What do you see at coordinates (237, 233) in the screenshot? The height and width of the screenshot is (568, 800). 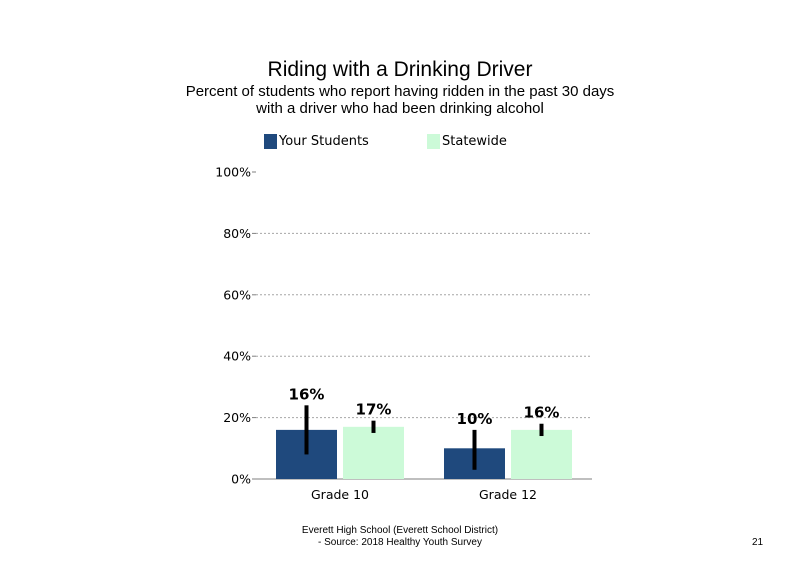 I see `y-tick-label: 80%` at bounding box center [237, 233].